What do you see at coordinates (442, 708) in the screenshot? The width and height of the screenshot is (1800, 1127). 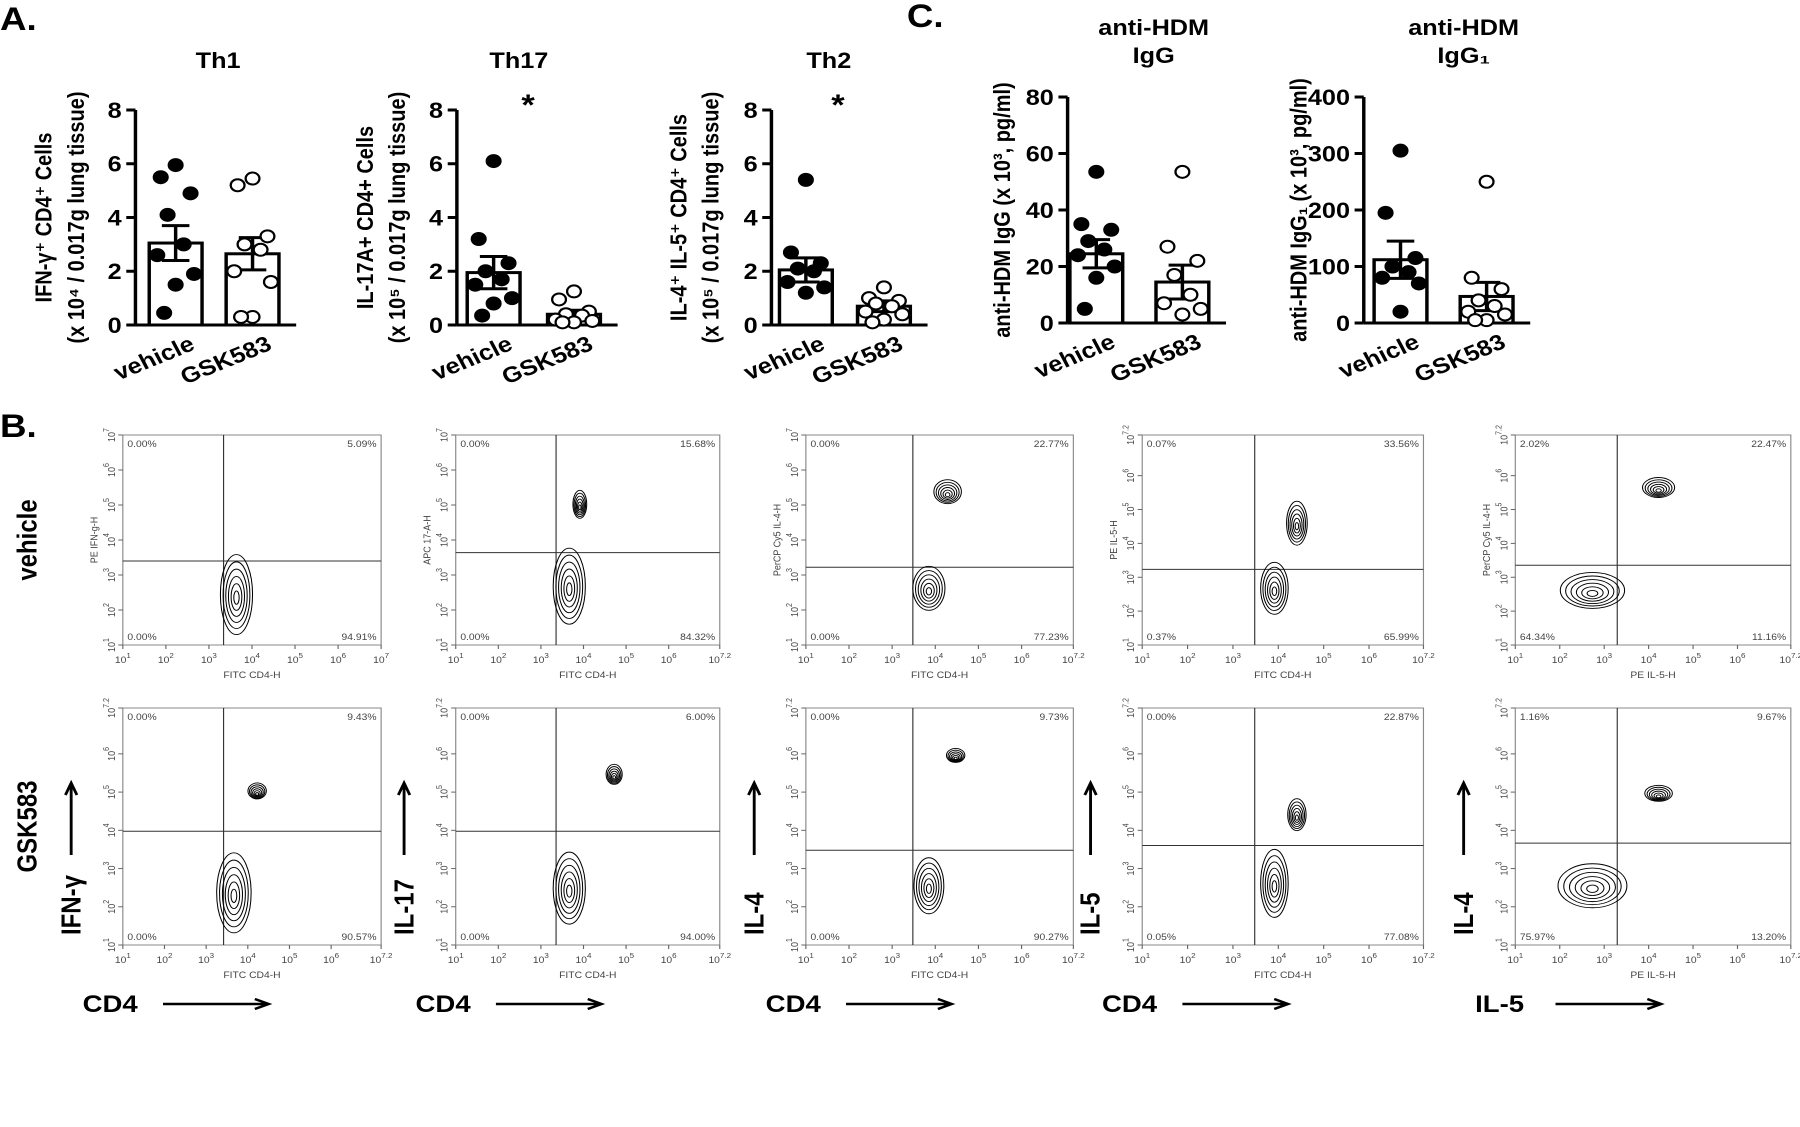 I see `y-tick-label: 107.2` at bounding box center [442, 708].